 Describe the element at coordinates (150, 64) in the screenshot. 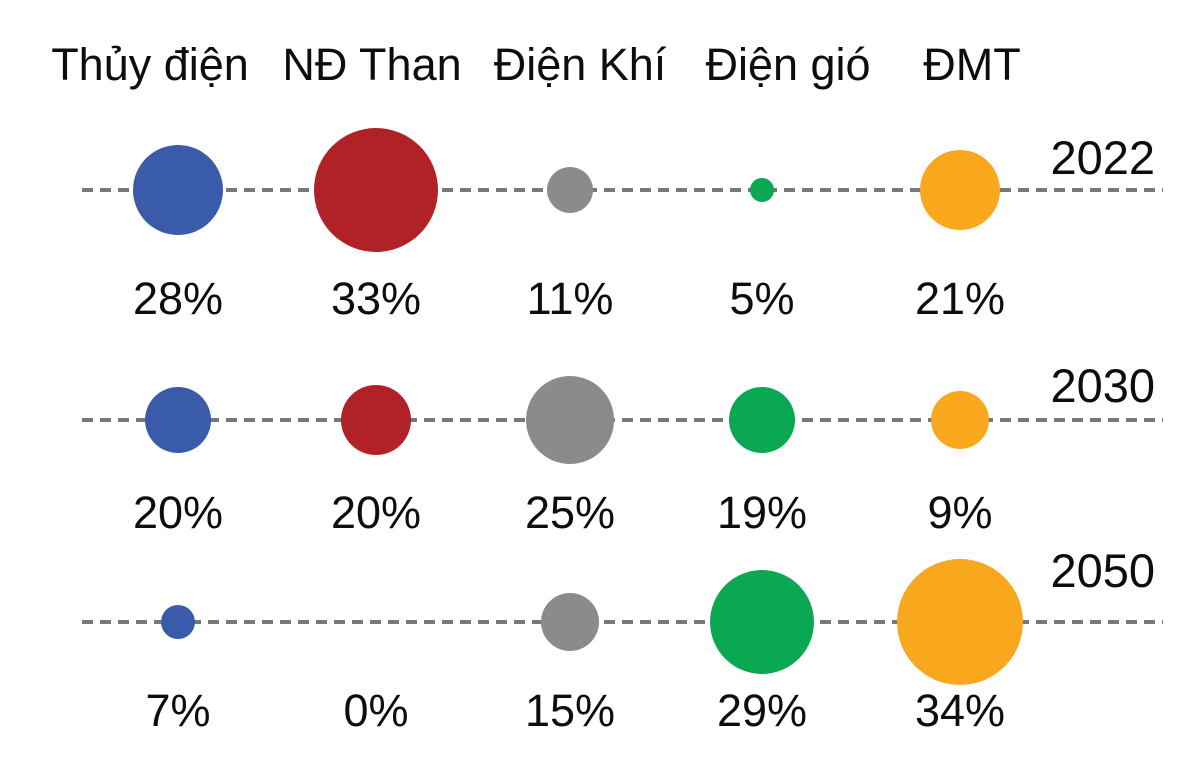

I see `category-header: Thủy điện` at that location.